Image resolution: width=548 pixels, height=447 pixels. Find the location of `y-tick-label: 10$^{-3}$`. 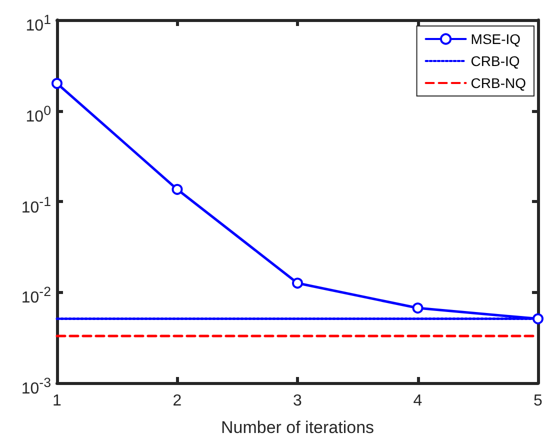

y-tick-label: 10$^{-3}$ is located at coordinates (36, 387).